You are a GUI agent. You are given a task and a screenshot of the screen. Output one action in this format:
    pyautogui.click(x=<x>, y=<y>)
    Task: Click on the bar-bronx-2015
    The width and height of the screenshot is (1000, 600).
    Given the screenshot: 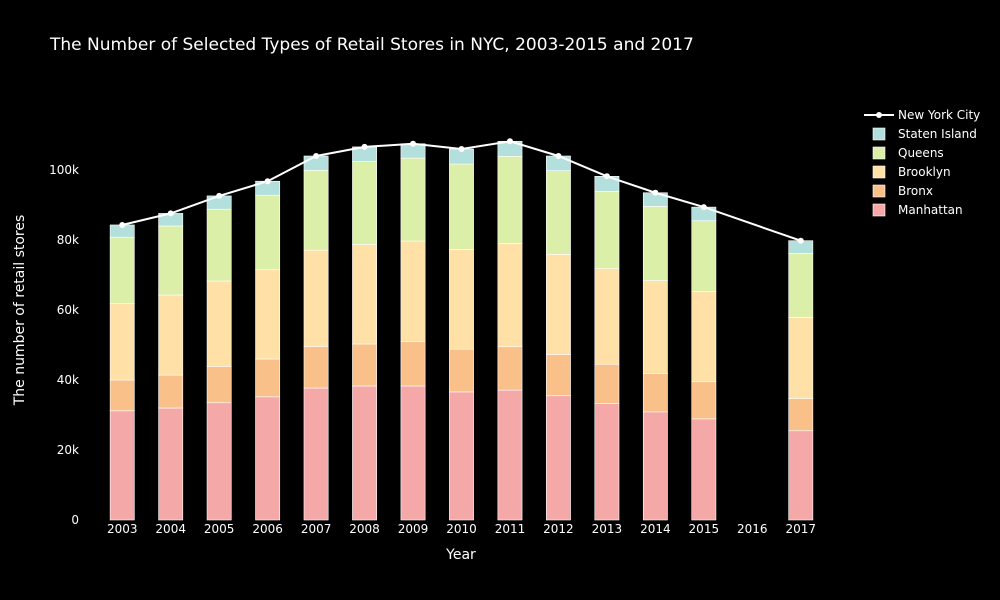 What is the action you would take?
    pyautogui.click(x=704, y=400)
    